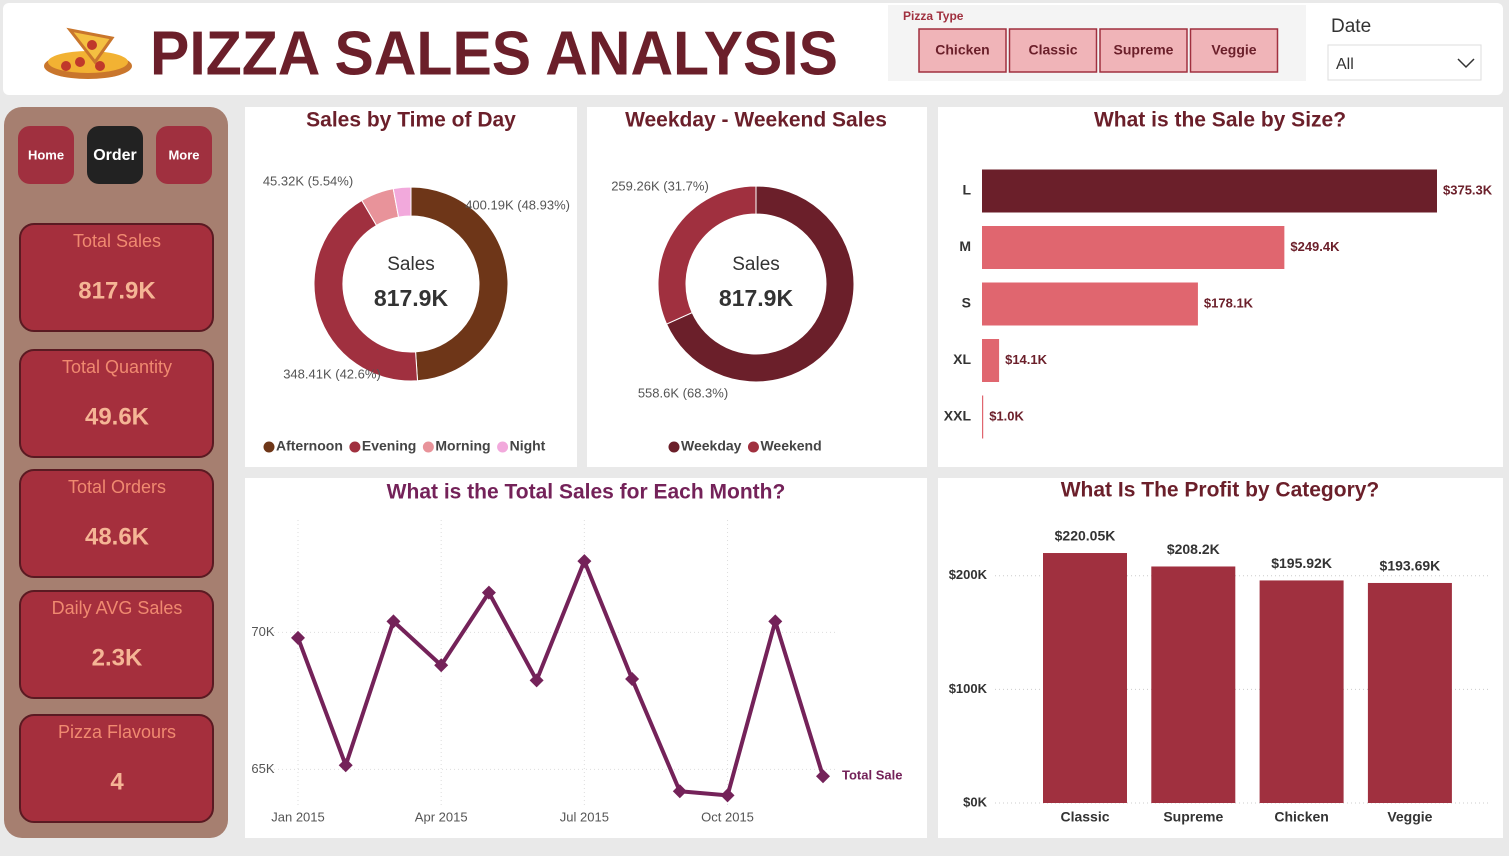 The image size is (1509, 856). Describe the element at coordinates (117, 290) in the screenshot. I see `kpi-value: 817.9K` at that location.